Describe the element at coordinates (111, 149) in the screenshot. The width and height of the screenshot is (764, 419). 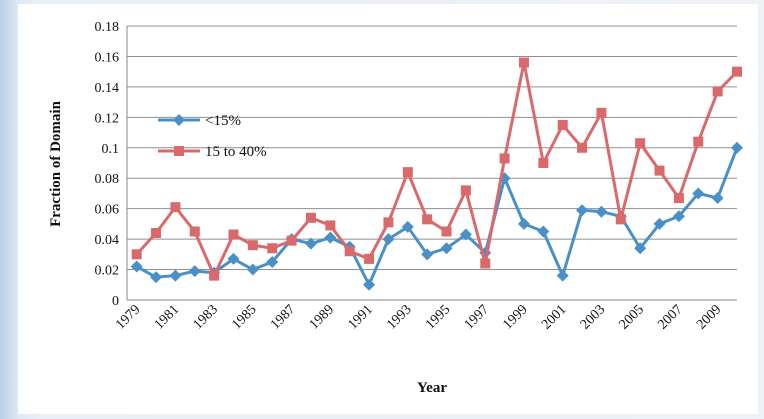
I see `y-tick-label: 0.1` at that location.